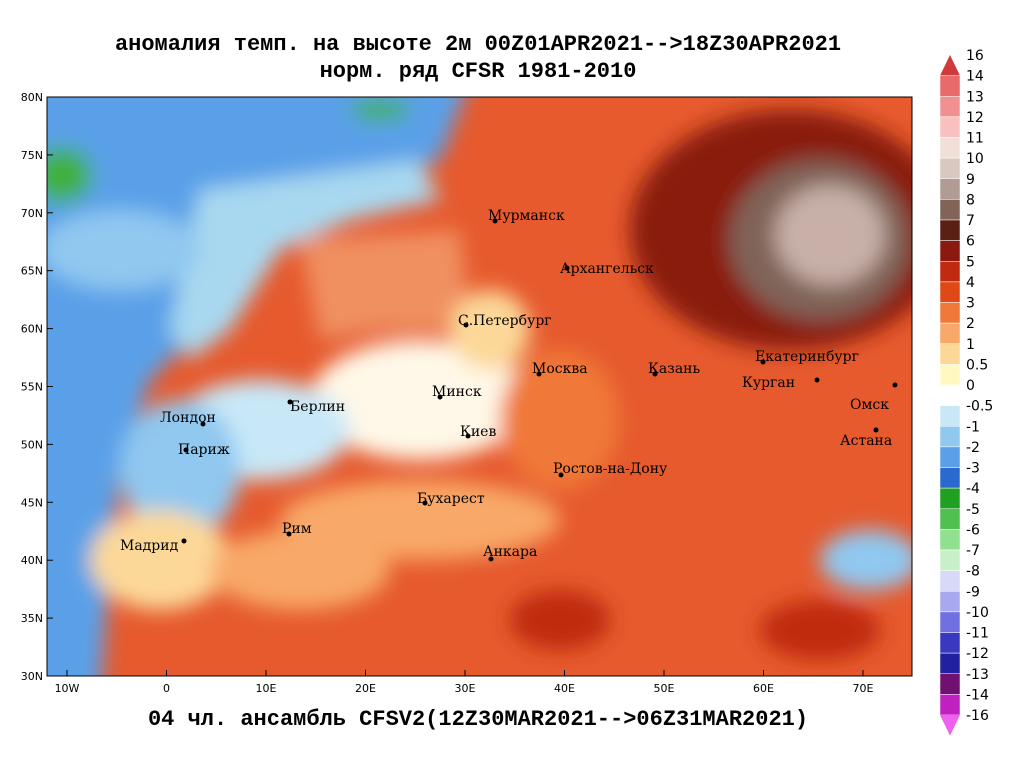  Describe the element at coordinates (317, 407) in the screenshot. I see `city-label: Берлин` at that location.